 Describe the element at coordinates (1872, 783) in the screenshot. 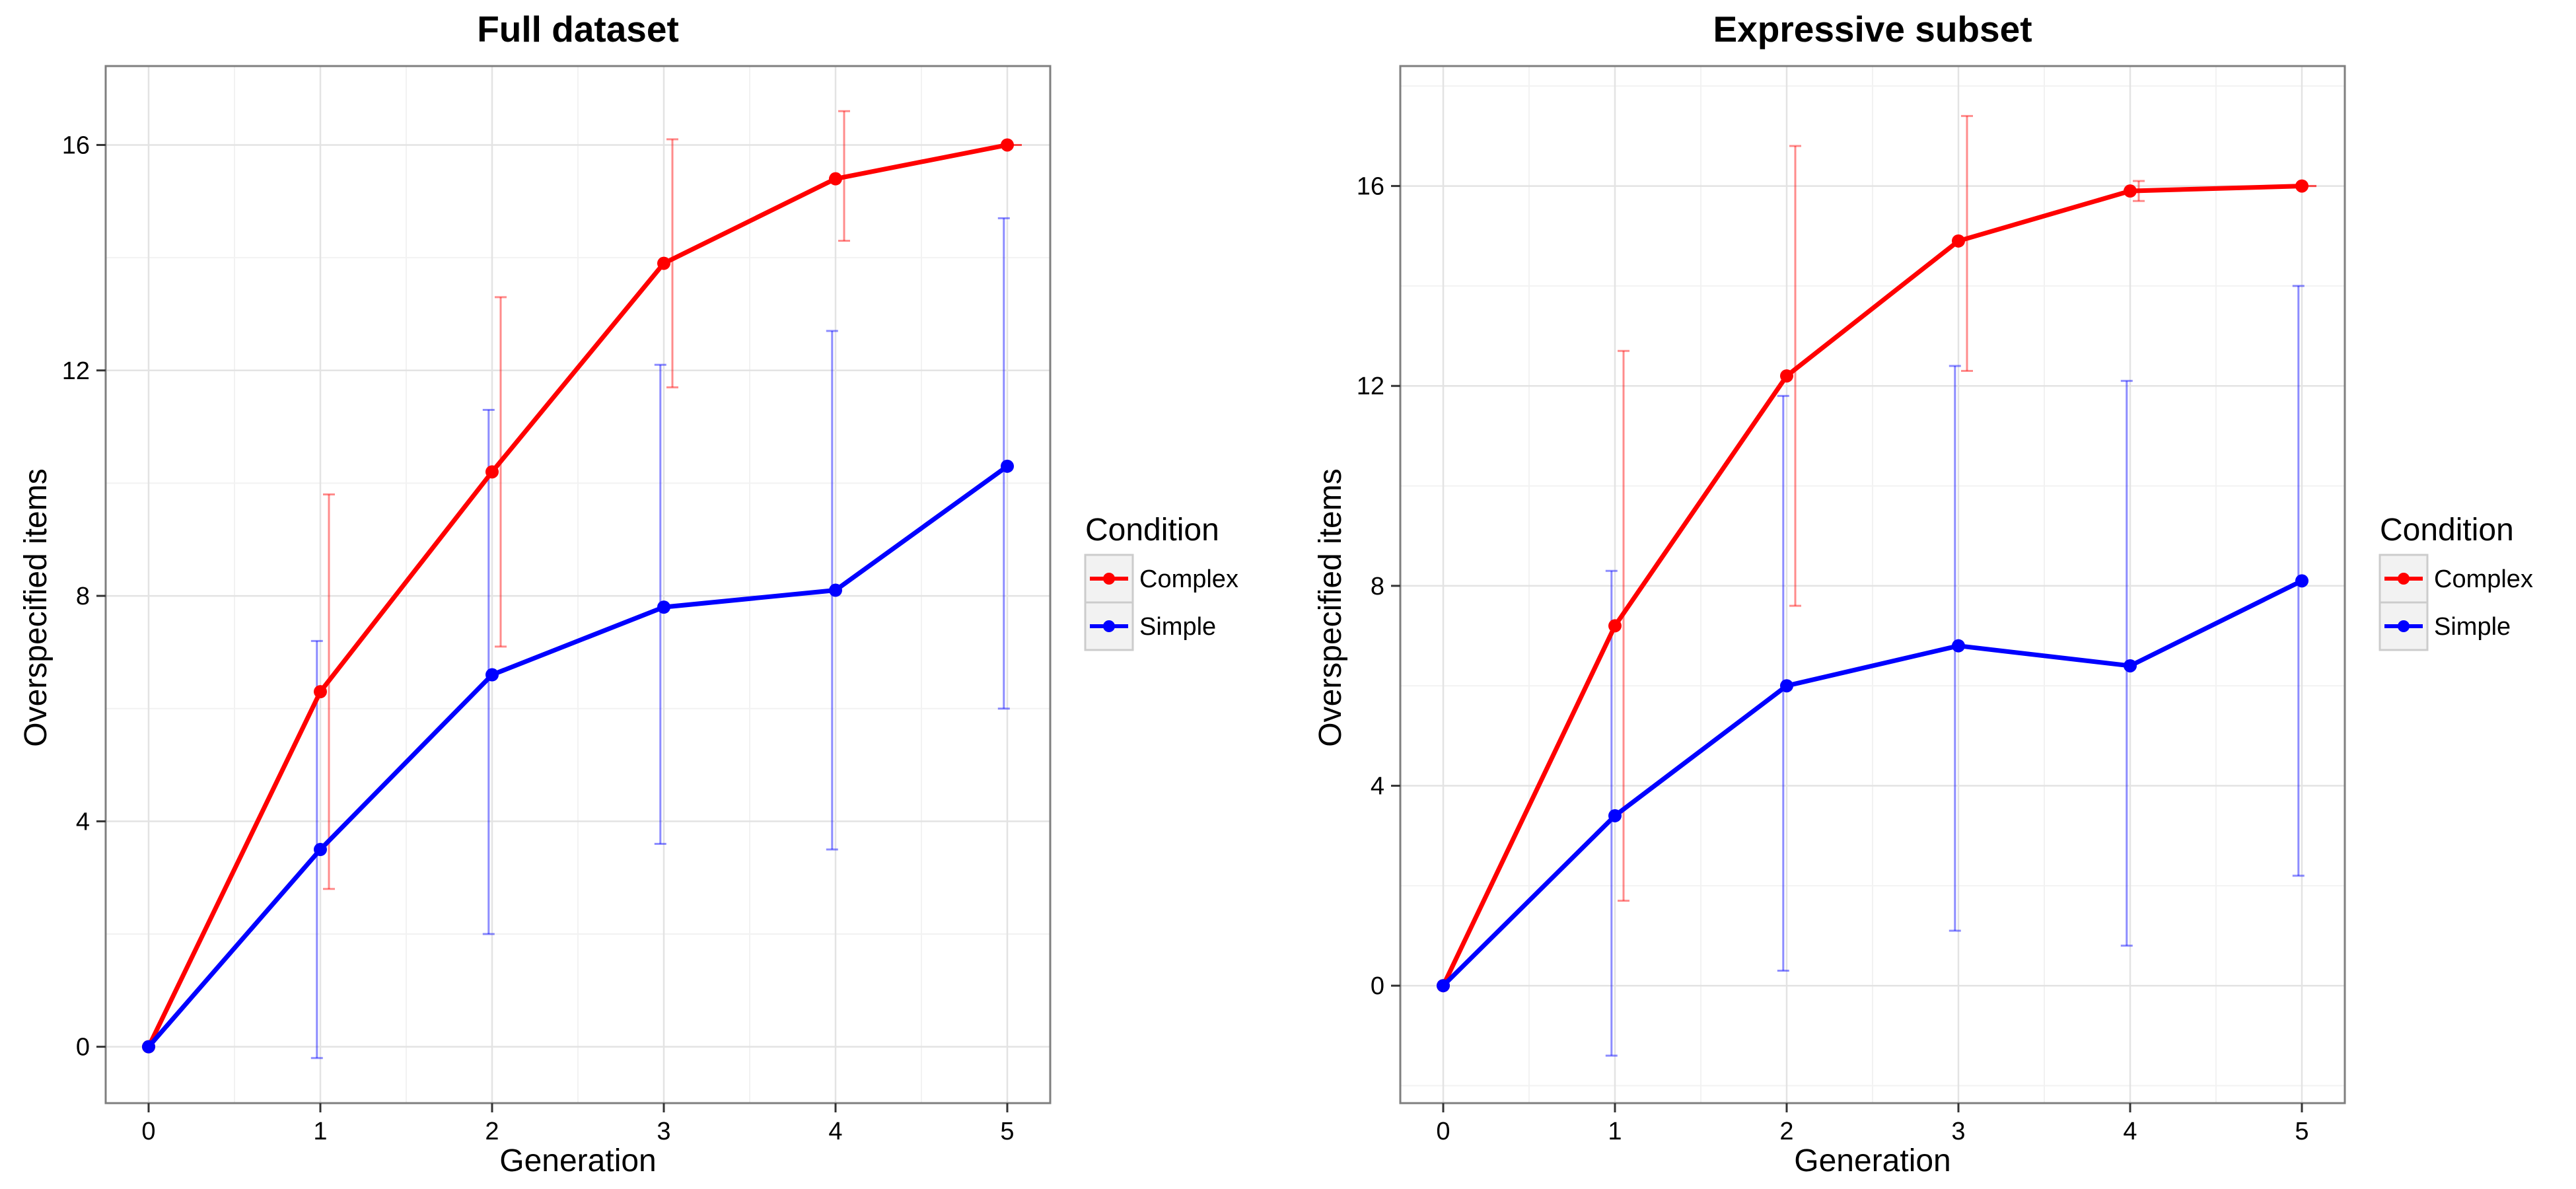

I see `series-line-simple` at that location.